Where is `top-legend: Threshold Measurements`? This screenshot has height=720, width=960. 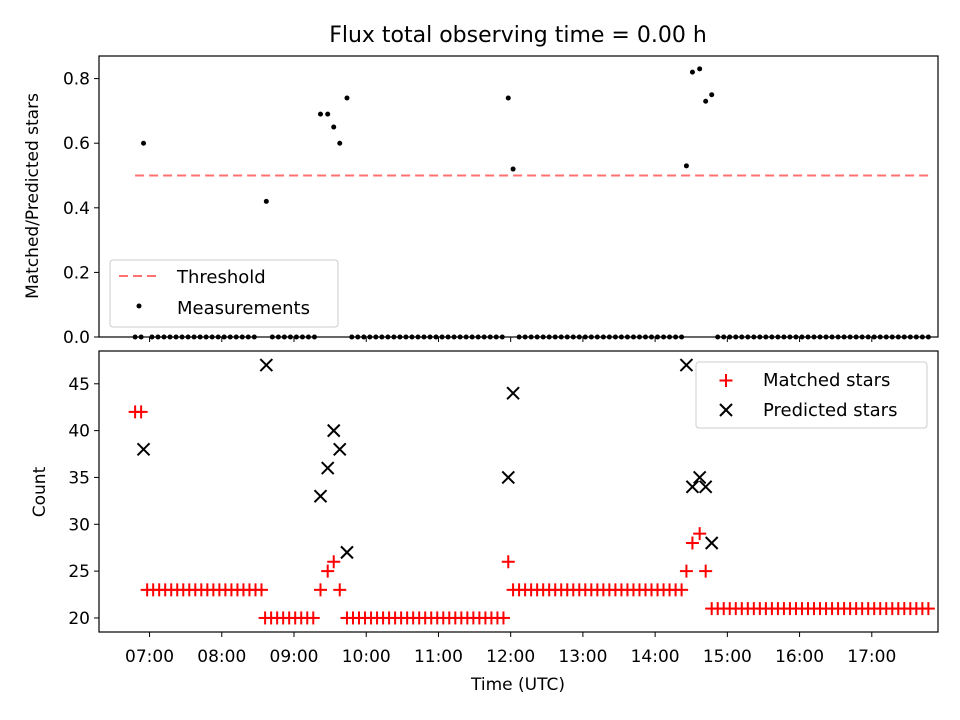
top-legend: Threshold Measurements is located at coordinates (224, 293).